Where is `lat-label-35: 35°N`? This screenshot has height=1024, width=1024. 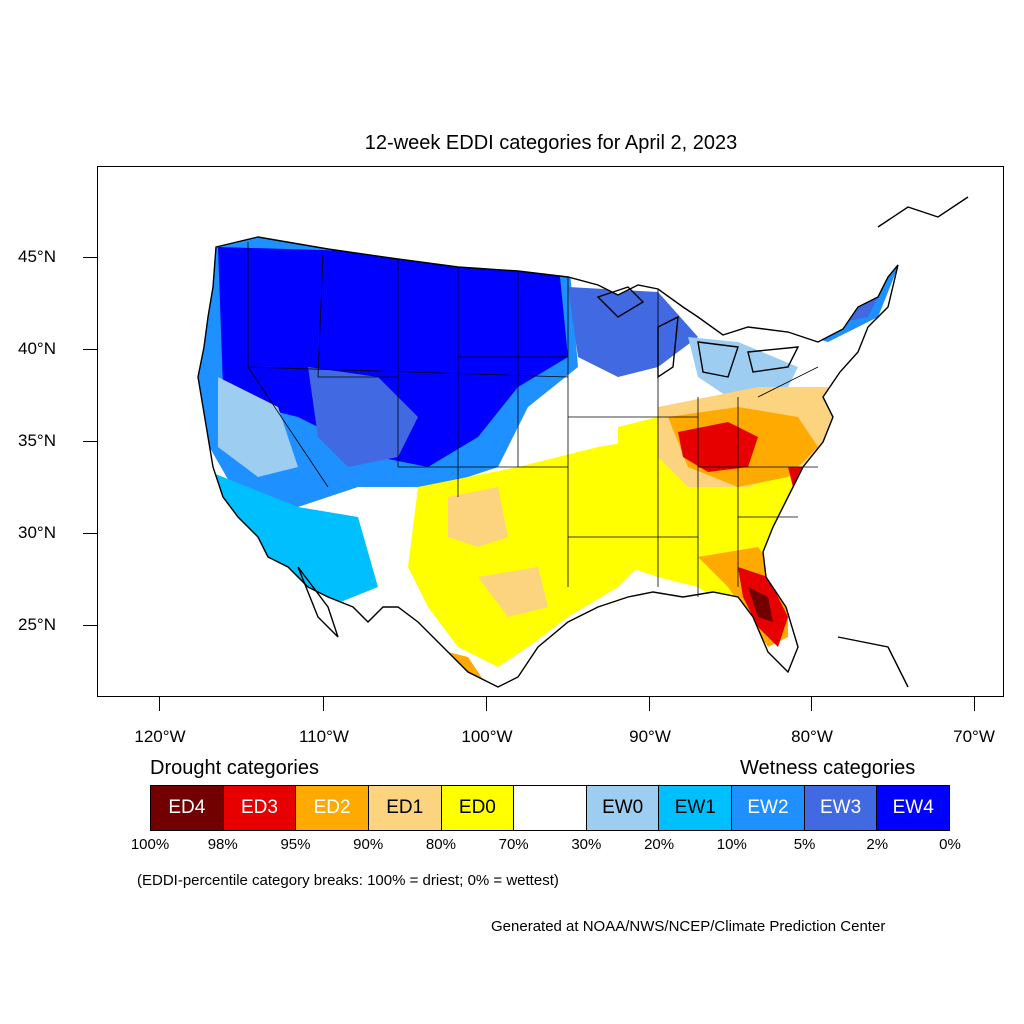 lat-label-35: 35°N is located at coordinates (37, 440).